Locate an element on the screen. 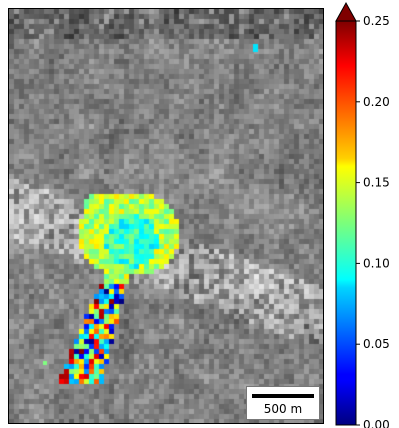 Image resolution: width=399 pixels, height=428 pixels. scale-bar: 500 m is located at coordinates (283, 403).